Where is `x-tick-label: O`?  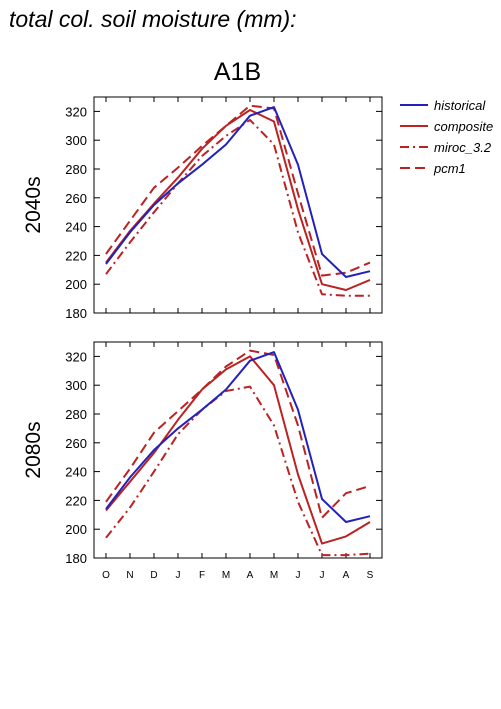
x-tick-label: O is located at coordinates (106, 575).